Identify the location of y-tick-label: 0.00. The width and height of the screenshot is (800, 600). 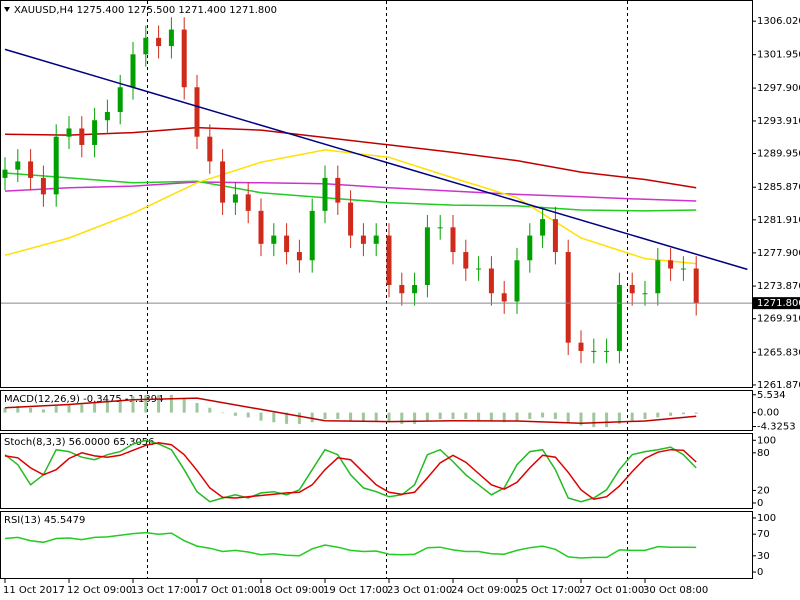
(768, 413).